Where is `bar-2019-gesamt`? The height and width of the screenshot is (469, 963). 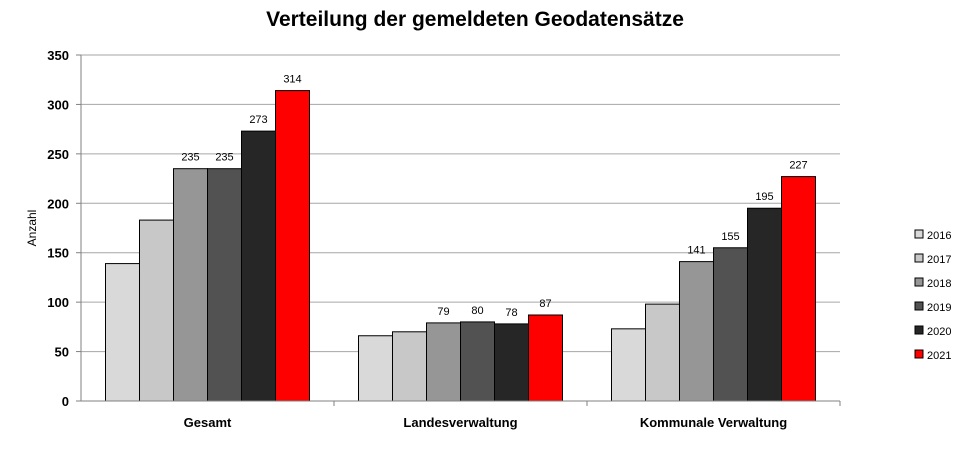
bar-2019-gesamt is located at coordinates (224, 285).